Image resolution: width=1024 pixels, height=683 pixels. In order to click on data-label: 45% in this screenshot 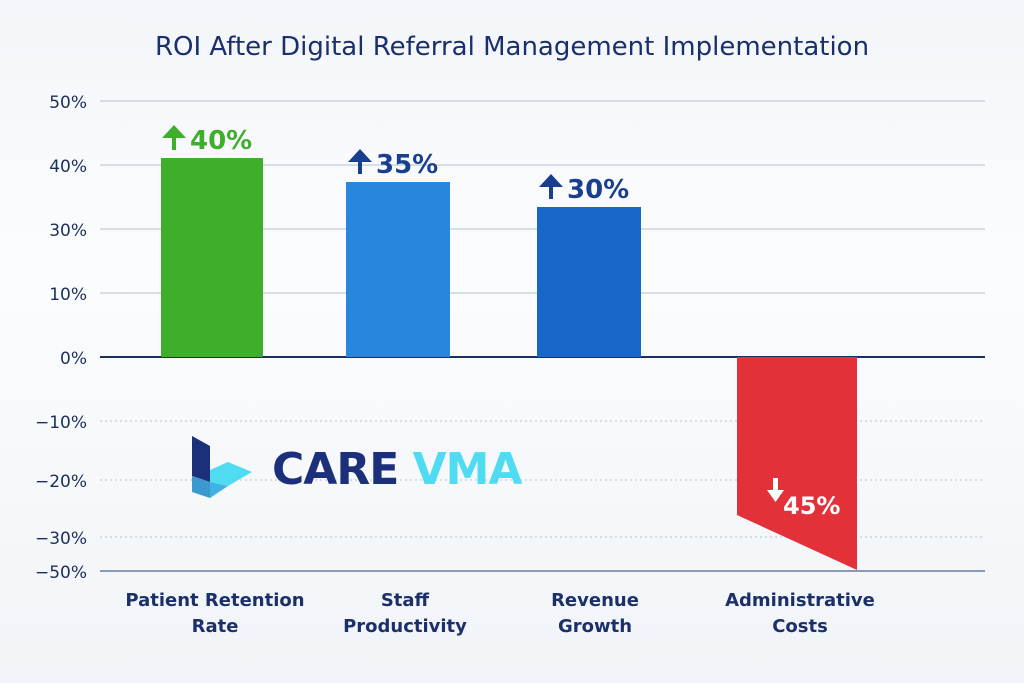, I will do `click(803, 499)`.